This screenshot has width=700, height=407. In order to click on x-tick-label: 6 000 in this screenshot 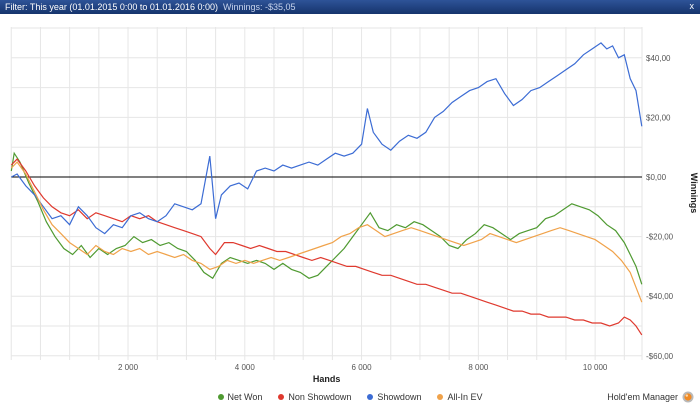, I will do `click(362, 367)`.